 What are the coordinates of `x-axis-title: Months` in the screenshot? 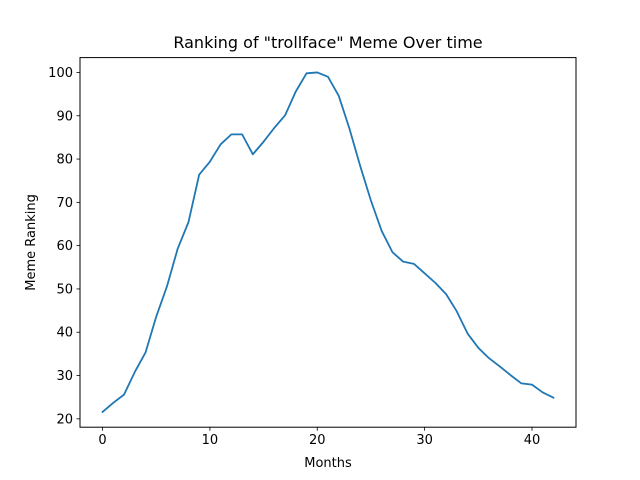 It's located at (328, 463).